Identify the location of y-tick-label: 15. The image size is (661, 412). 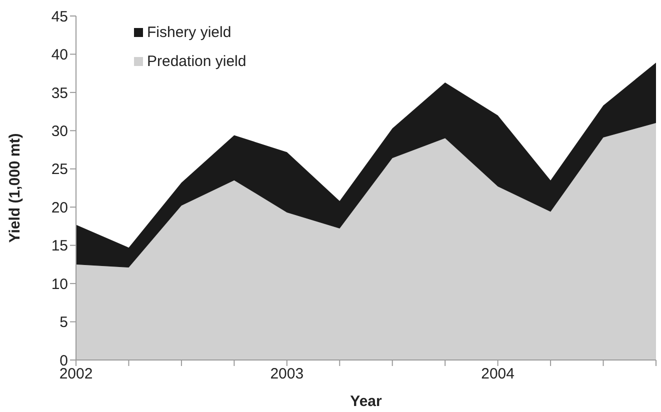
(59, 246).